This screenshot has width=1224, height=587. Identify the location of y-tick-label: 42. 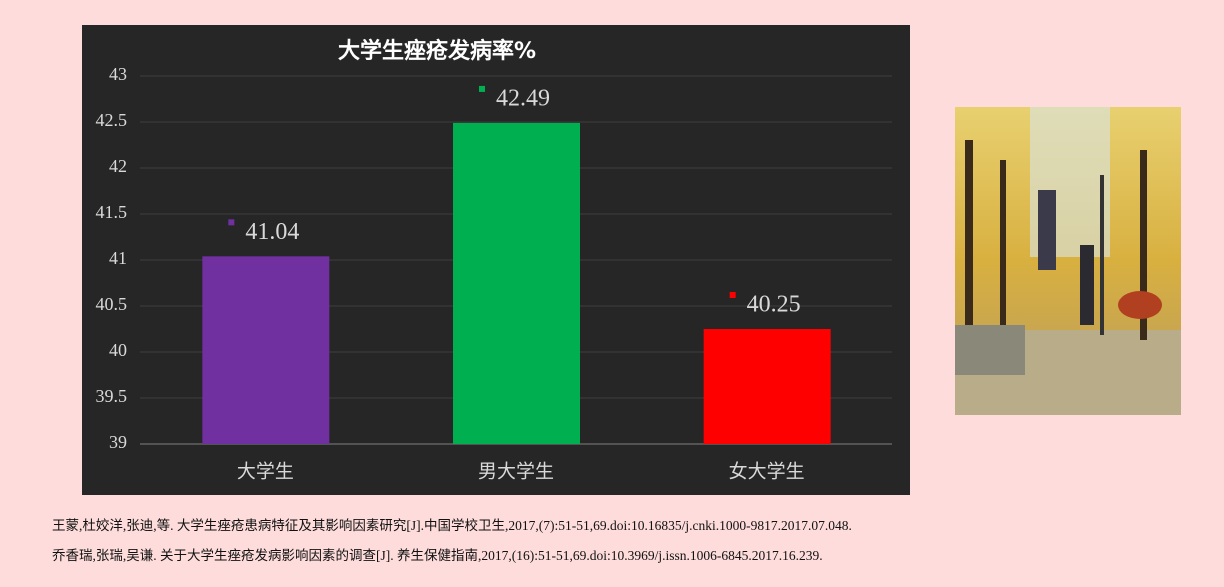
(118, 166).